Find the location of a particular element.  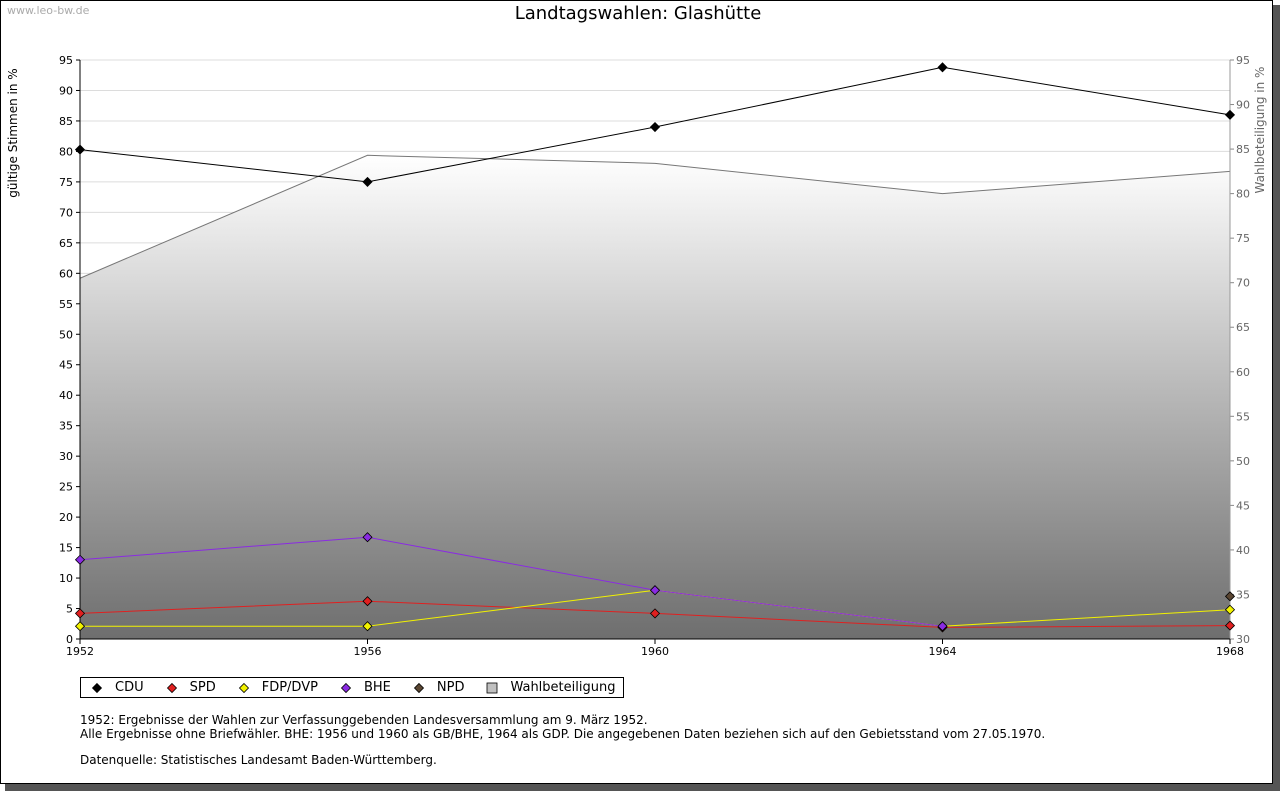

legend-item: NPD is located at coordinates (439, 687).